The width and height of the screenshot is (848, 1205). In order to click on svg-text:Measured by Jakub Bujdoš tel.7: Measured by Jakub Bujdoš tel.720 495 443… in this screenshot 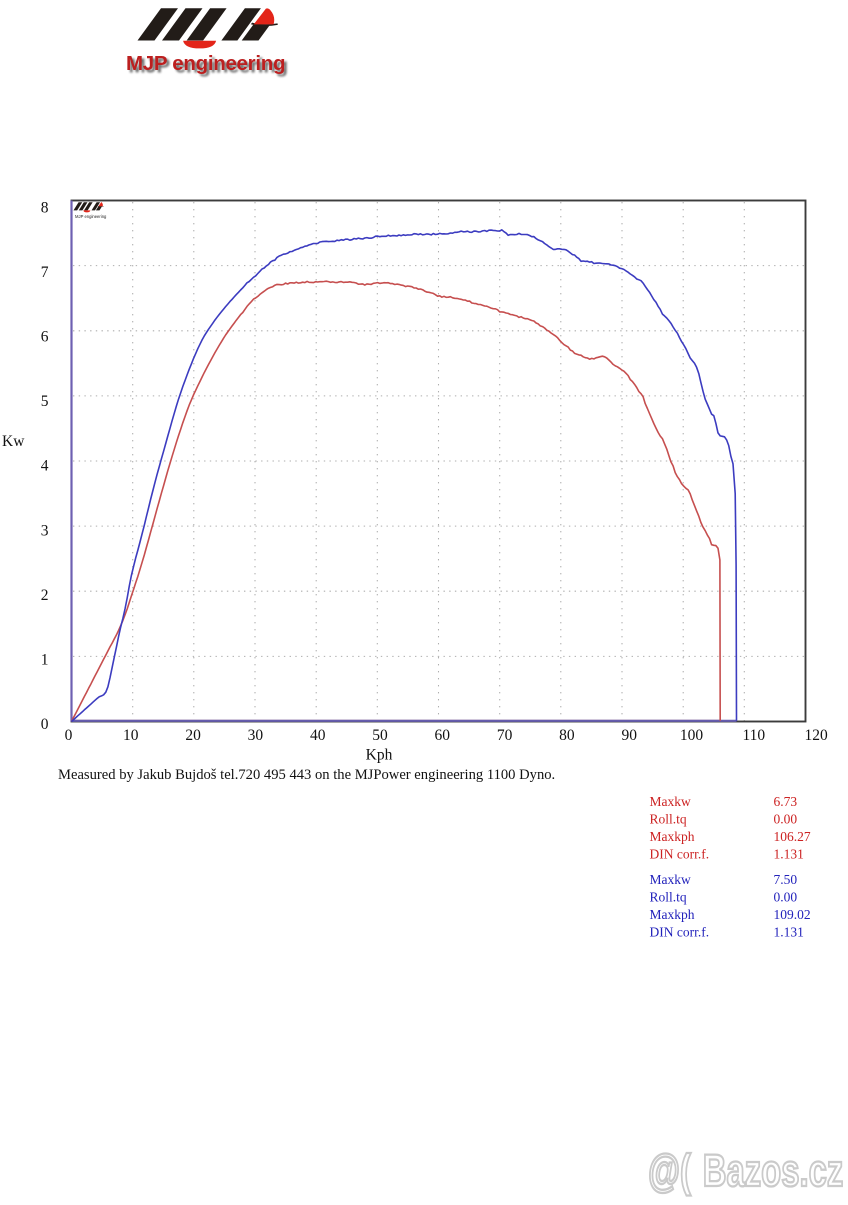, I will do `click(306, 775)`.